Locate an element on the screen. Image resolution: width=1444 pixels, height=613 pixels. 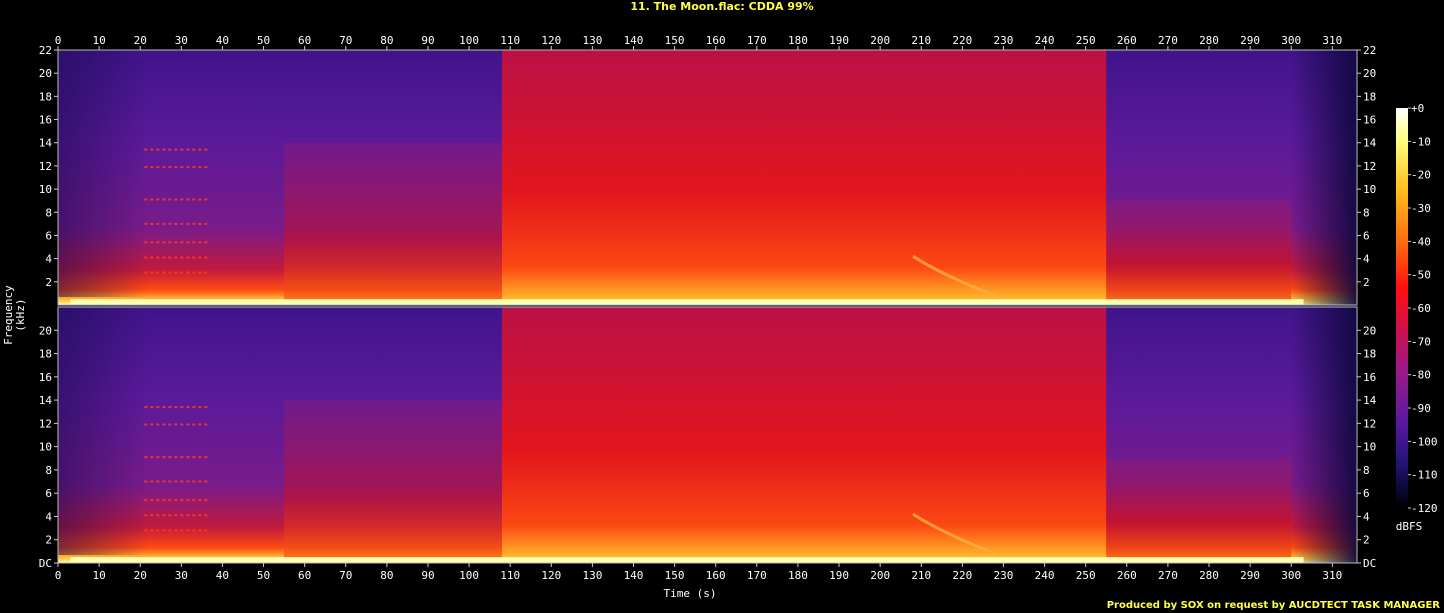
colorbar-tick-label: -120 is located at coordinates (1424, 508).